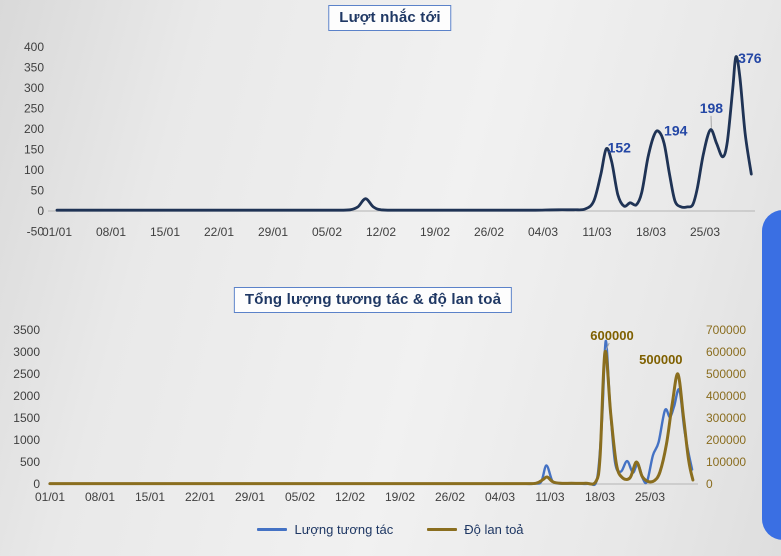  Describe the element at coordinates (30, 462) in the screenshot. I see `y-axis-tick-label: 500` at that location.